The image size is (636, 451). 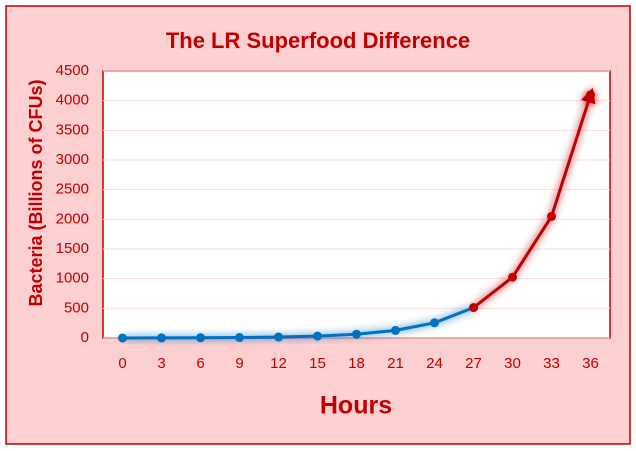 I want to click on x-tick-label: 27, so click(x=473, y=363).